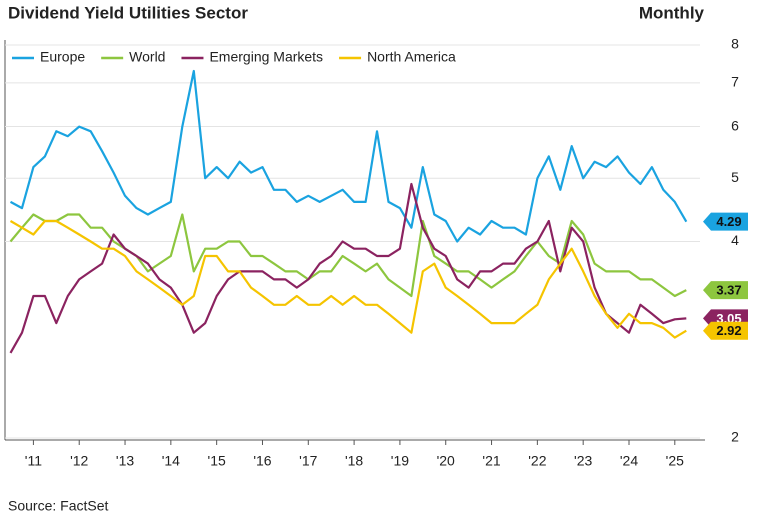  What do you see at coordinates (125, 461) in the screenshot?
I see `x-tick-label: '13` at bounding box center [125, 461].